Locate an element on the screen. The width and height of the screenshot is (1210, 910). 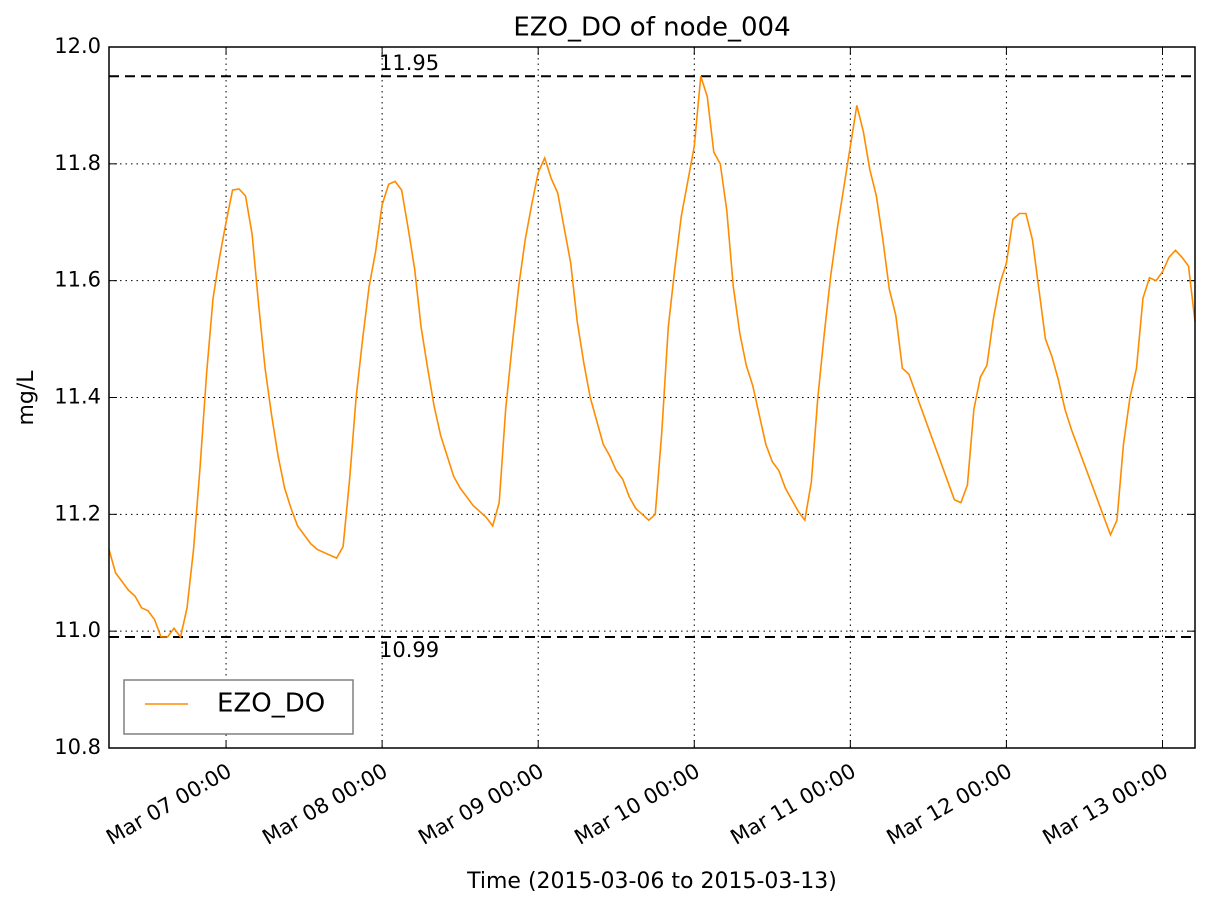
legend-box is located at coordinates (238, 707).